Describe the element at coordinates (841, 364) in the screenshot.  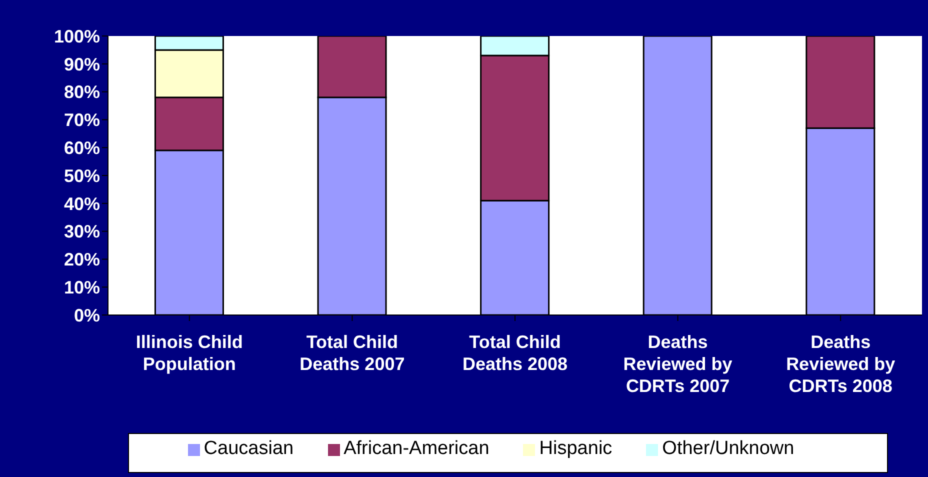
I see `x-tick-label: Deaths Reviewed by CDRTs 2008` at that location.